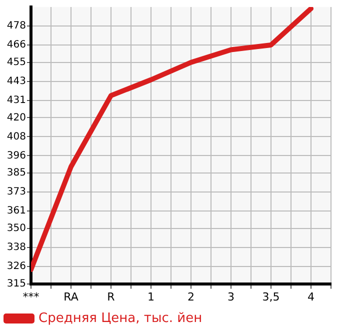  Describe the element at coordinates (16, 81) in the screenshot. I see `y-tick-label: 443` at that location.